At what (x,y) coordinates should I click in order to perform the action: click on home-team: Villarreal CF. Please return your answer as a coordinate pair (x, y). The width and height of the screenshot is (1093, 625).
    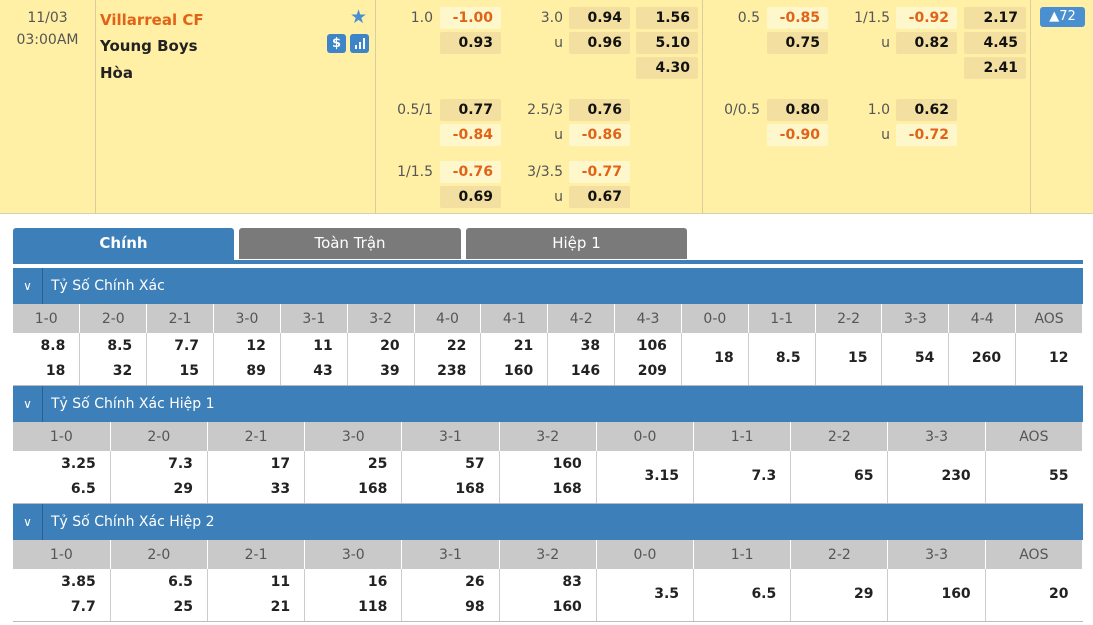
    Looking at the image, I should click on (152, 20).